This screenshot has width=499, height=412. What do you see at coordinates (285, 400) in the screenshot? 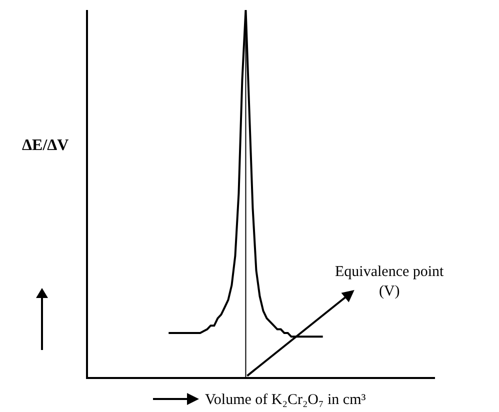
I see `x-axis-title: Volume of K₂Cr₂O₇ in cm³` at bounding box center [285, 400].